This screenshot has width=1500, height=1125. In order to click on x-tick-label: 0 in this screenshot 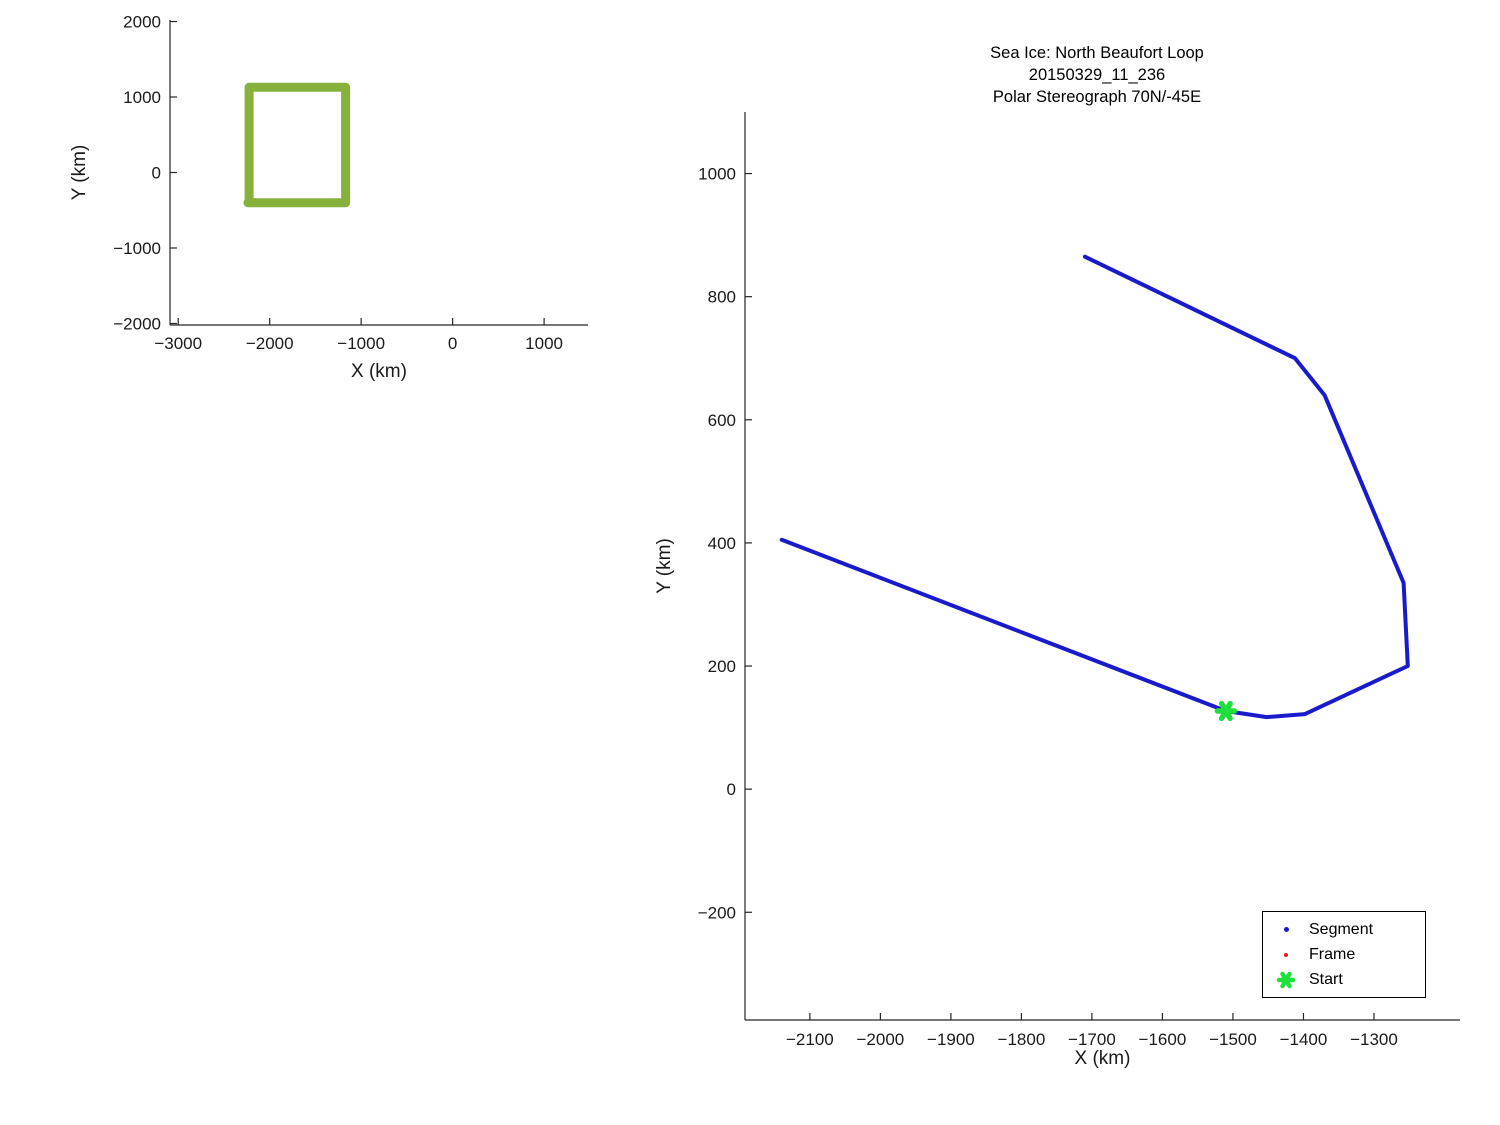, I will do `click(452, 343)`.